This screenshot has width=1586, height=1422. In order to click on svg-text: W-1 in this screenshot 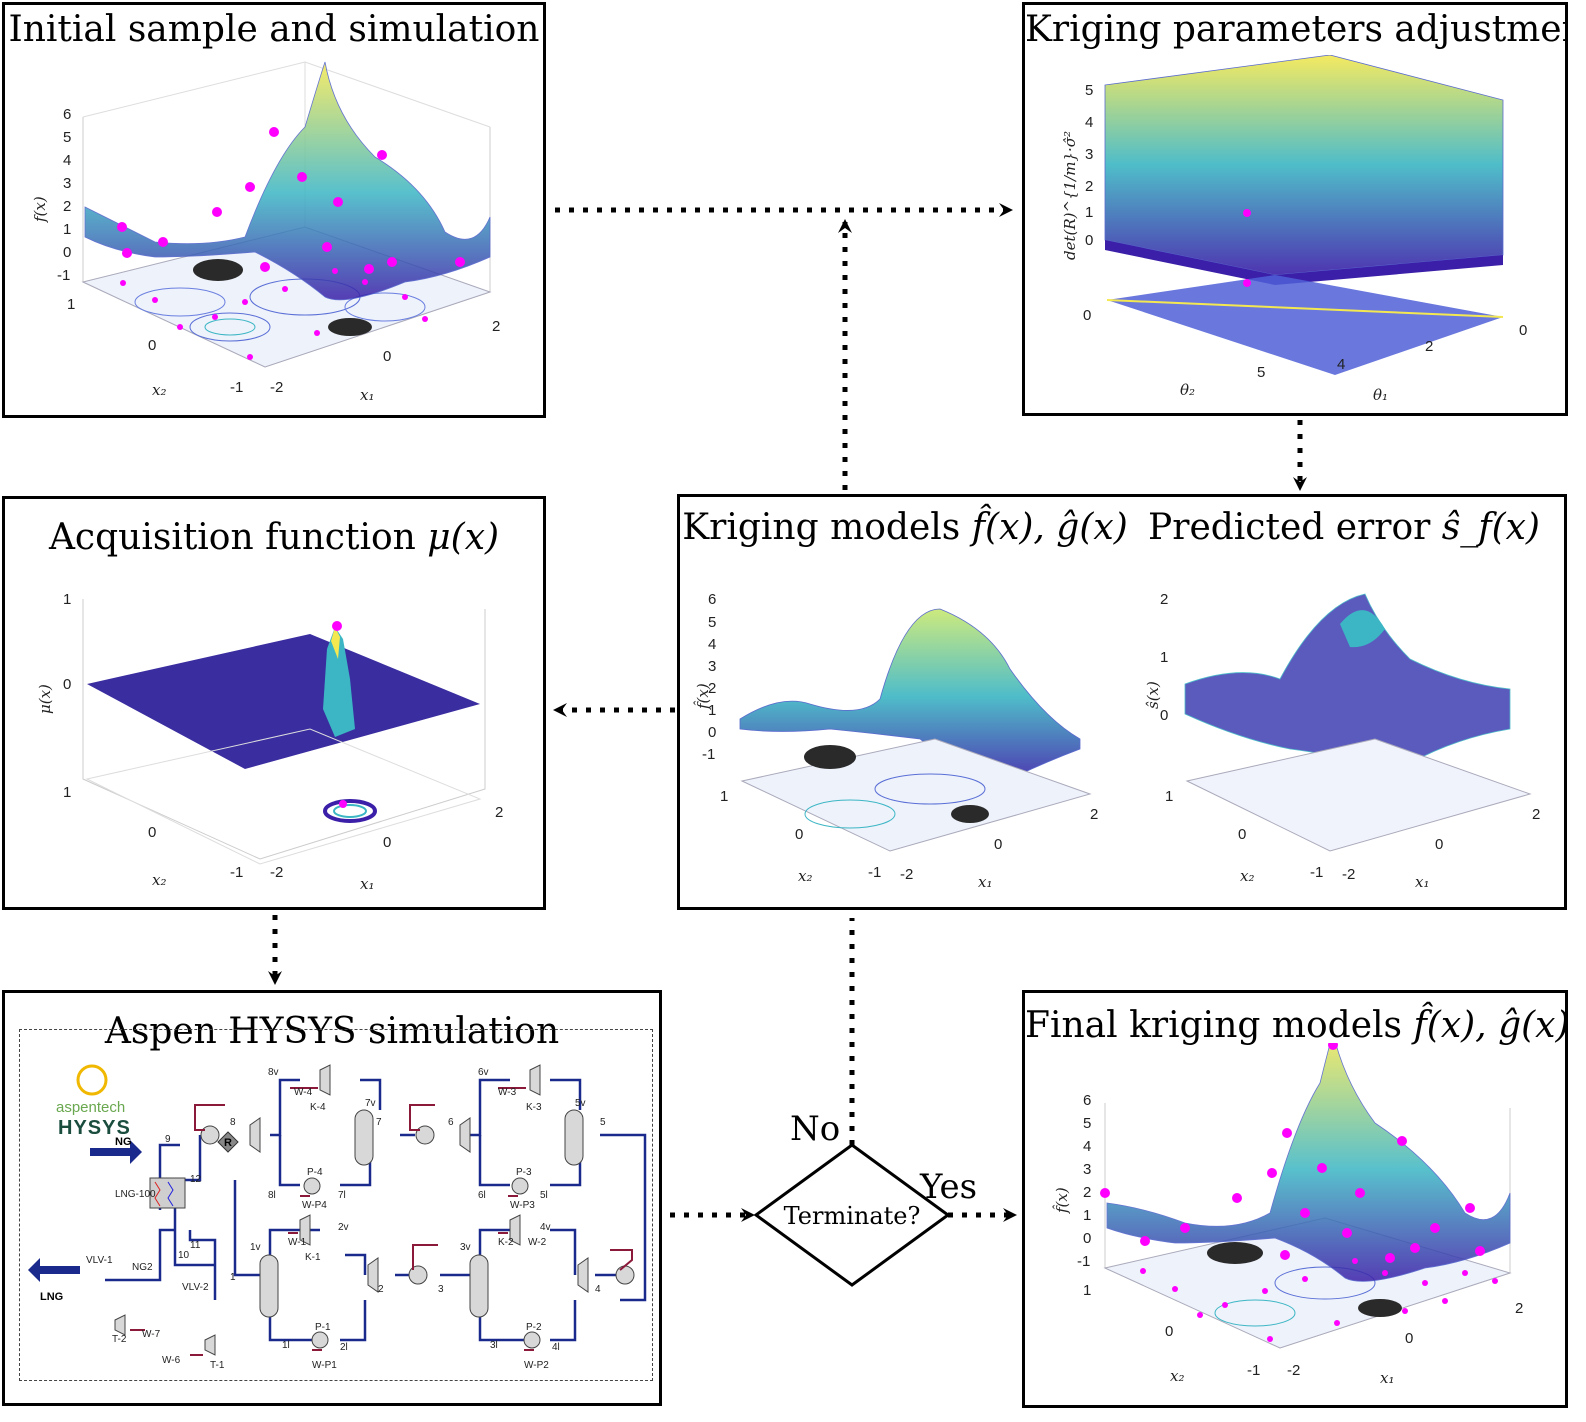, I will do `click(297, 1242)`.